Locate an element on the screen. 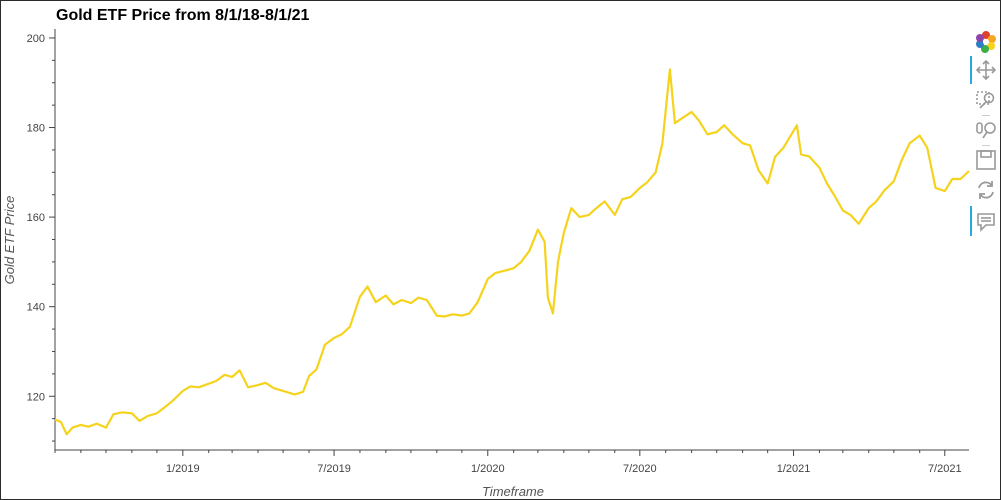 Image resolution: width=1001 pixels, height=500 pixels. x-tick-label: 1/2021 is located at coordinates (794, 469).